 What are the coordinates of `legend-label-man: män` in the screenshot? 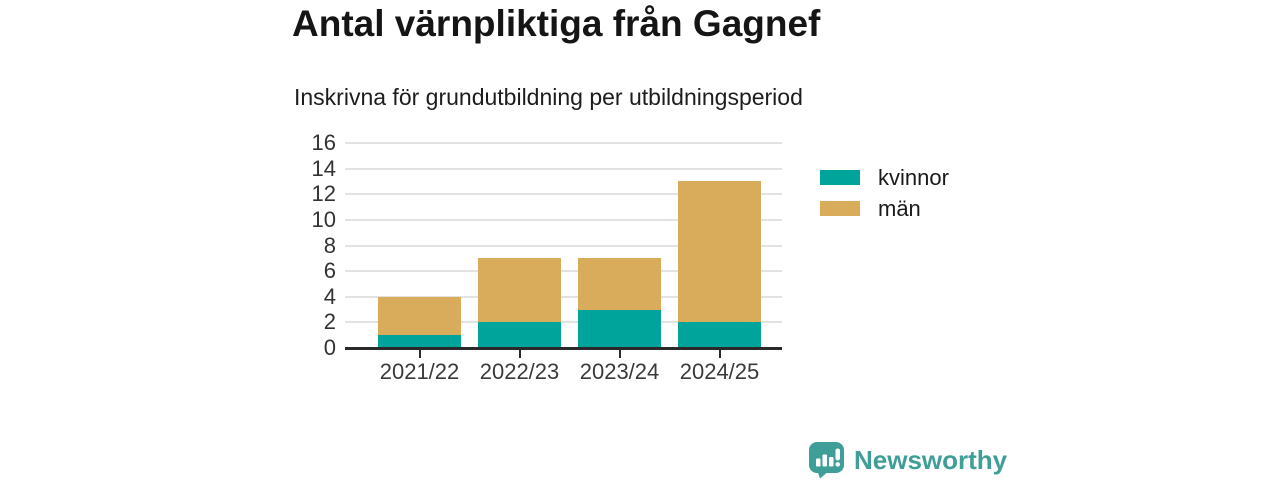 It's located at (899, 208).